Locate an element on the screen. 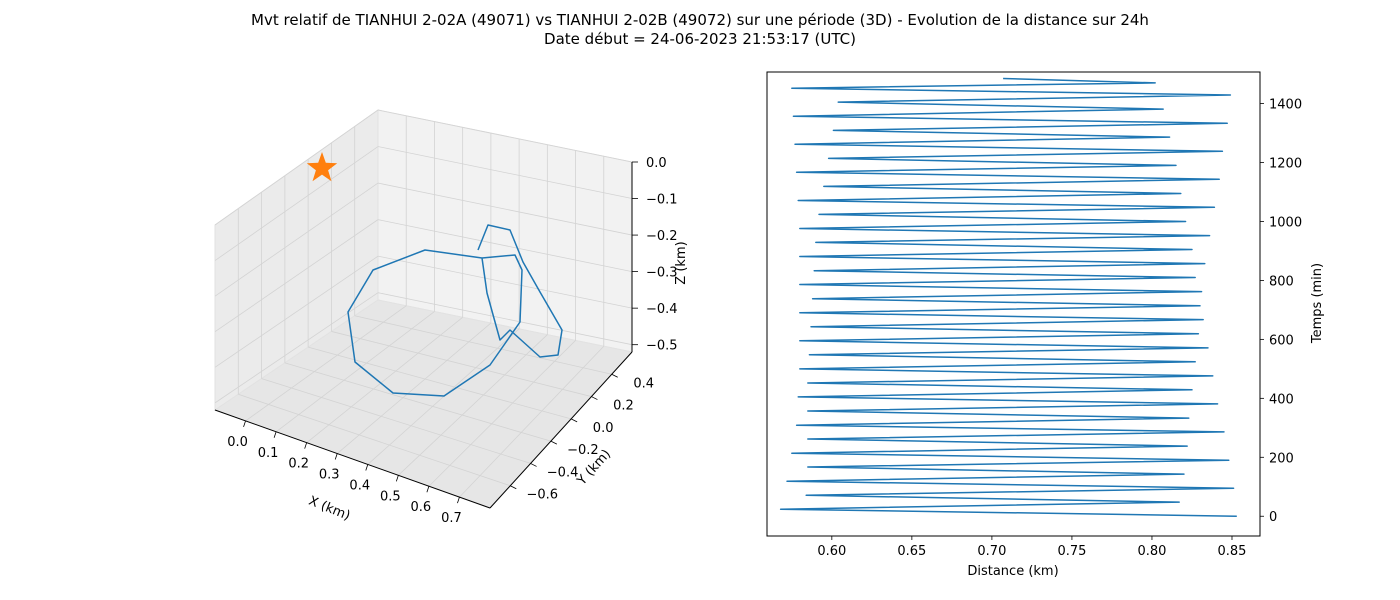 The image size is (1400, 600). plot3d-ztick-label: −0.1 is located at coordinates (662, 200).